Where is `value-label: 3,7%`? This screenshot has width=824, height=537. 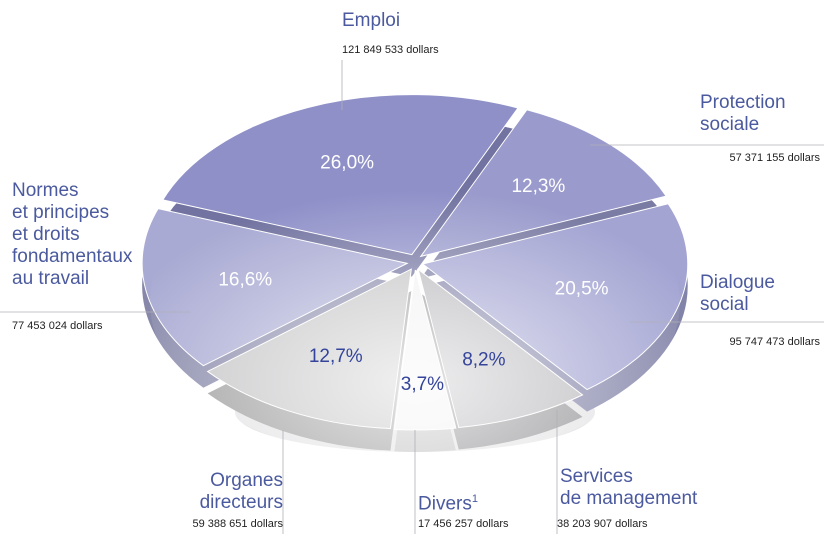
value-label: 3,7% is located at coordinates (422, 384).